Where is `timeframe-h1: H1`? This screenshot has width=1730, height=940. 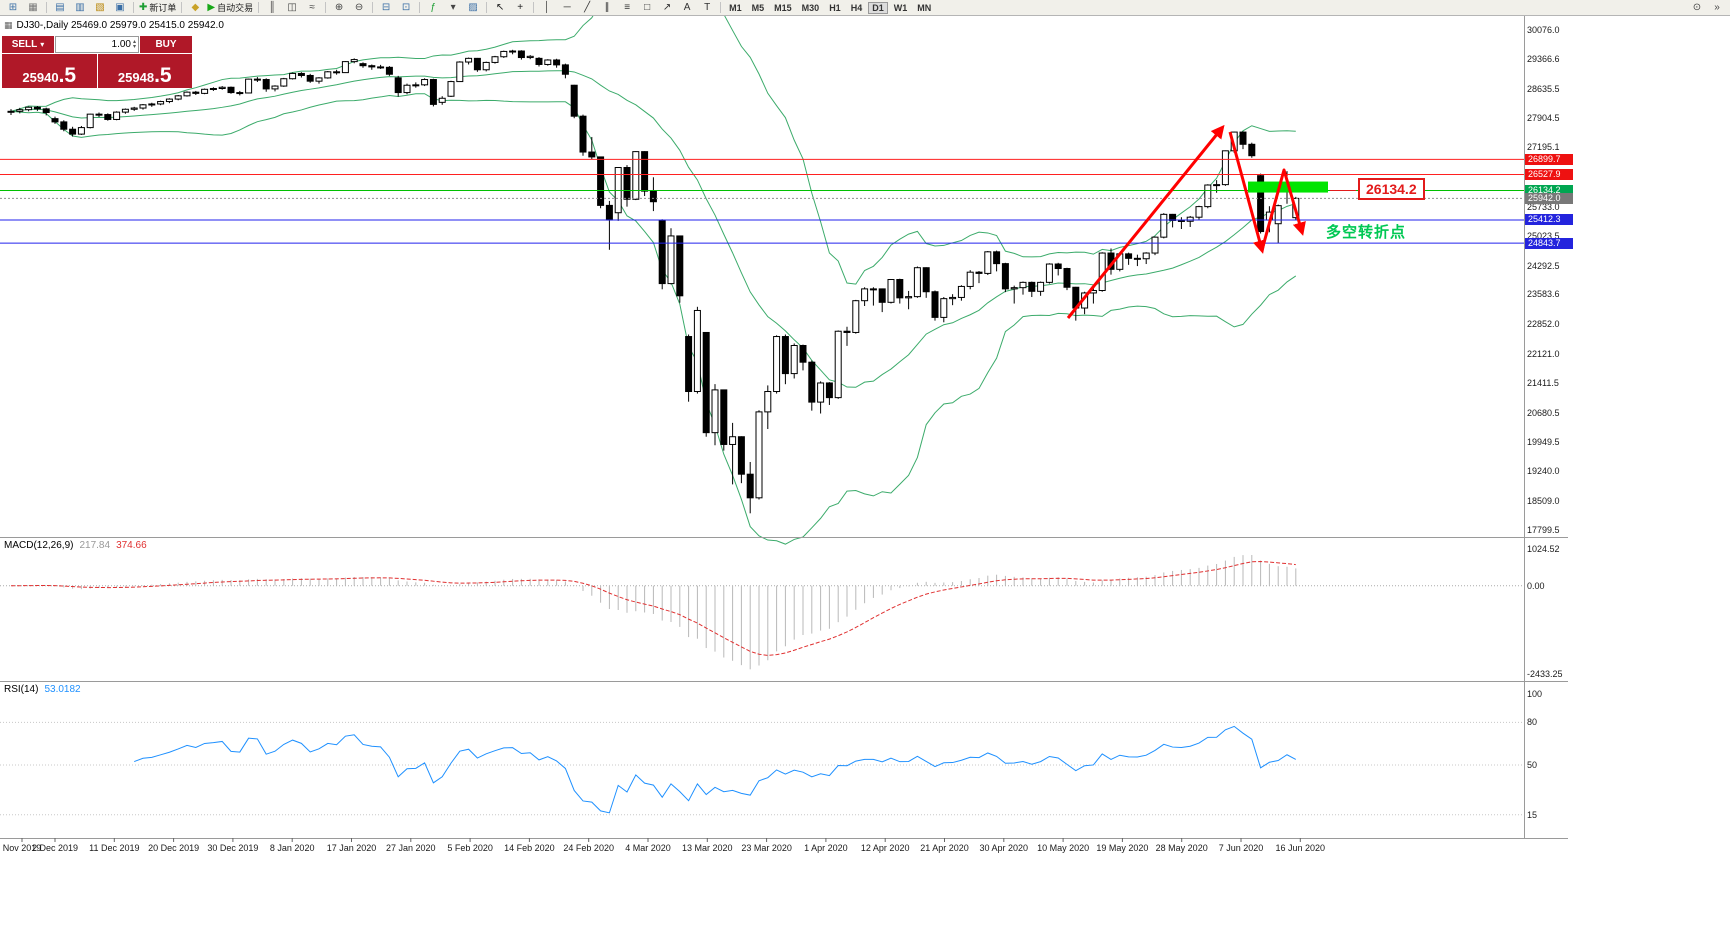
timeframe-h1: H1 is located at coordinates (835, 7).